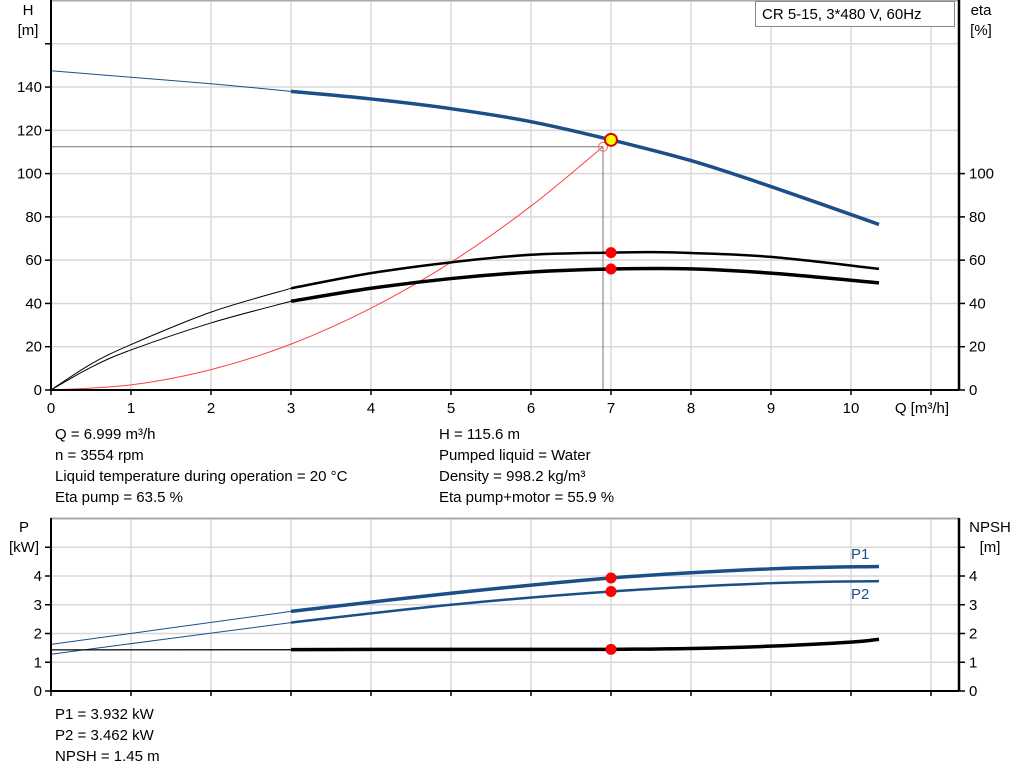  Describe the element at coordinates (771, 408) in the screenshot. I see `x-tick-label: 9` at that location.